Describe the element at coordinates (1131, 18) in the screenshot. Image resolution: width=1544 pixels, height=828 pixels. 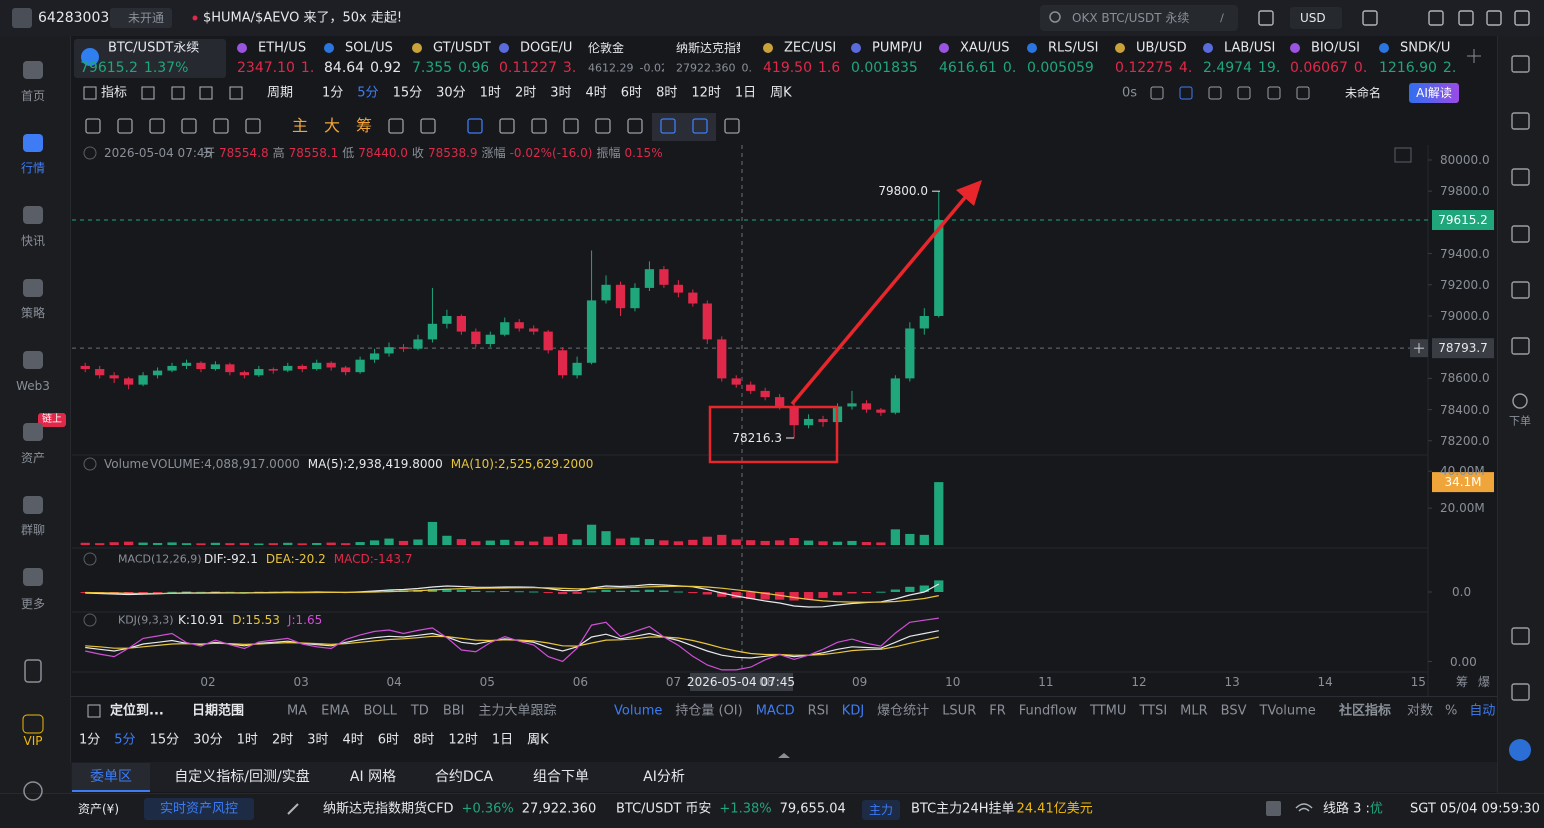
I see `search-input: OKX BTC/USDT 永续` at that location.